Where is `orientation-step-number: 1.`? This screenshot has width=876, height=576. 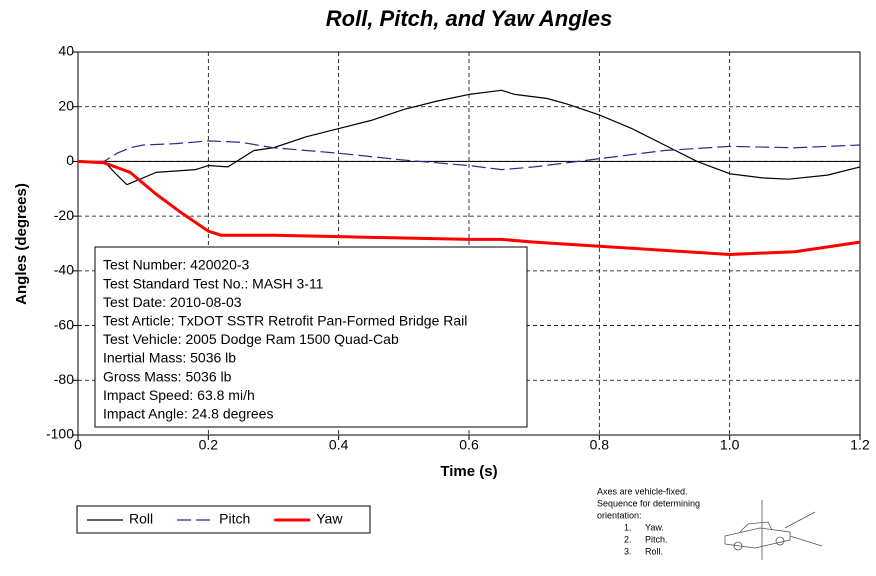
orientation-step-number: 1. is located at coordinates (628, 527).